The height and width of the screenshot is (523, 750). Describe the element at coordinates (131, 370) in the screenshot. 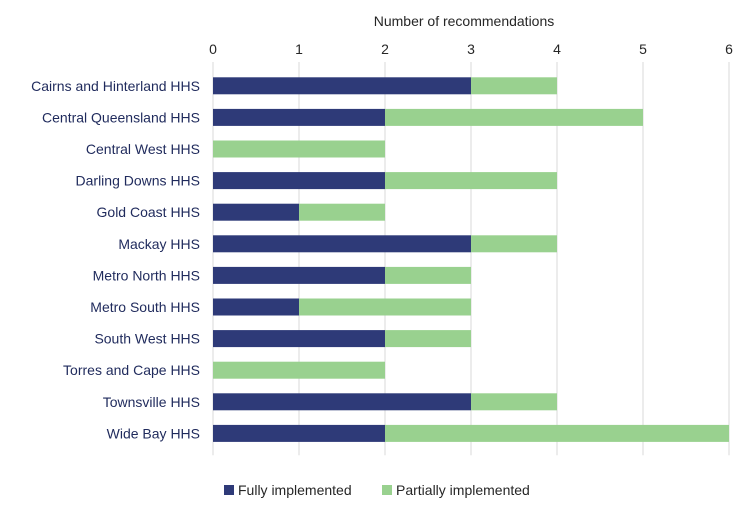

I see `category-label-9: Torres and Cape HHS` at that location.